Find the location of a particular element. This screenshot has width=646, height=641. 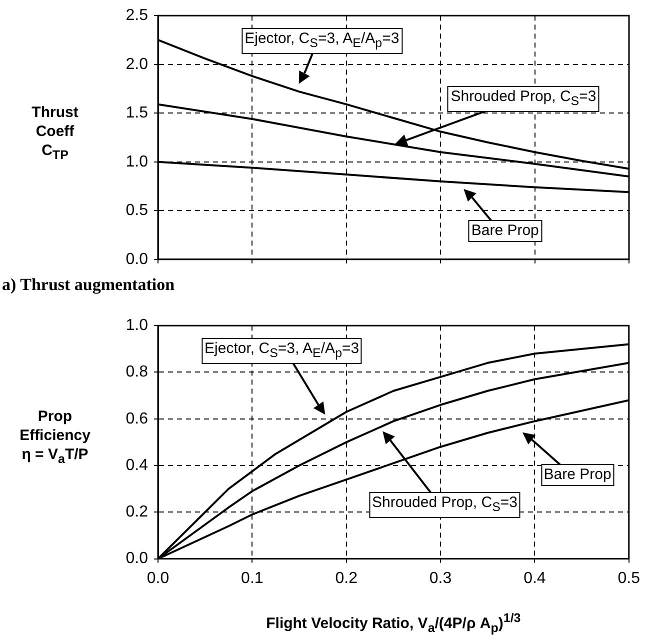

x-axis-title: Flight Velocity Ratio, V$_{a}$/(4P/ρ A$_{p}$)$^{1/3}$ is located at coordinates (393, 622).